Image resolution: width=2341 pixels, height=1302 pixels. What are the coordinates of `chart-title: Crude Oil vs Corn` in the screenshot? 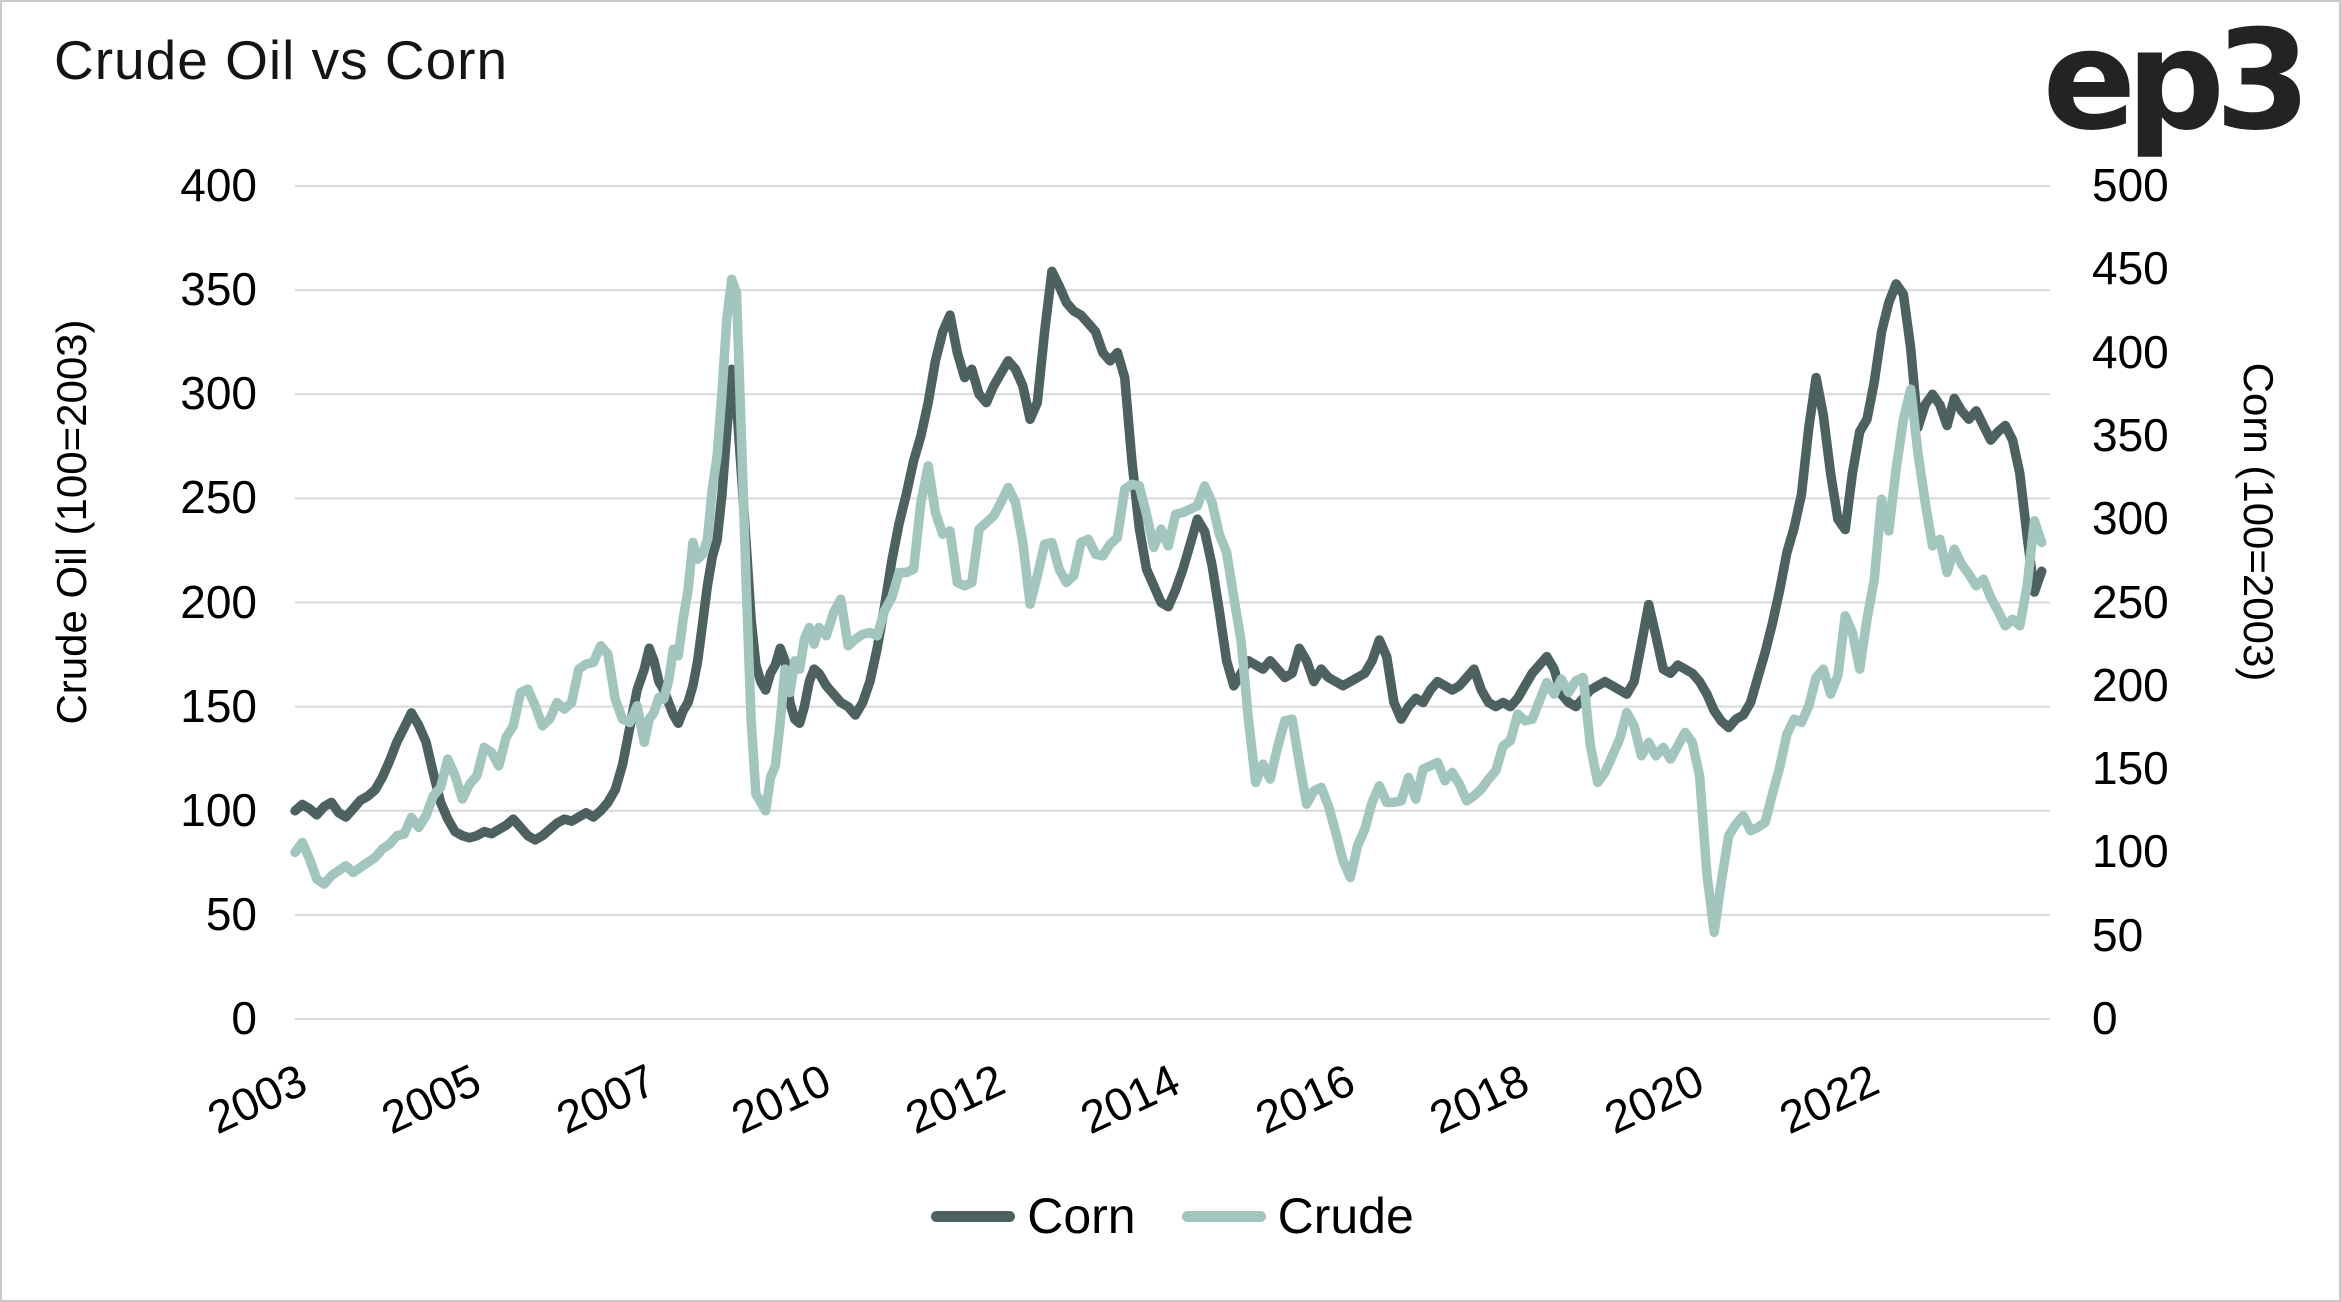 It's located at (281, 60).